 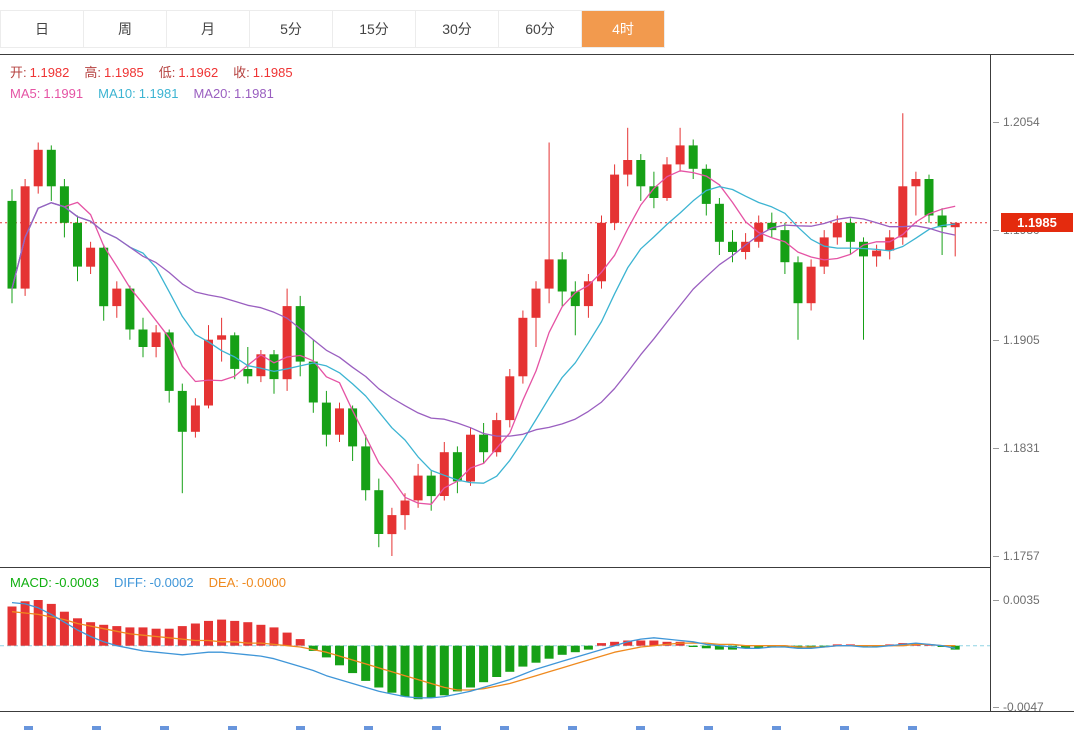 I want to click on tab-month: 月, so click(x=208, y=29).